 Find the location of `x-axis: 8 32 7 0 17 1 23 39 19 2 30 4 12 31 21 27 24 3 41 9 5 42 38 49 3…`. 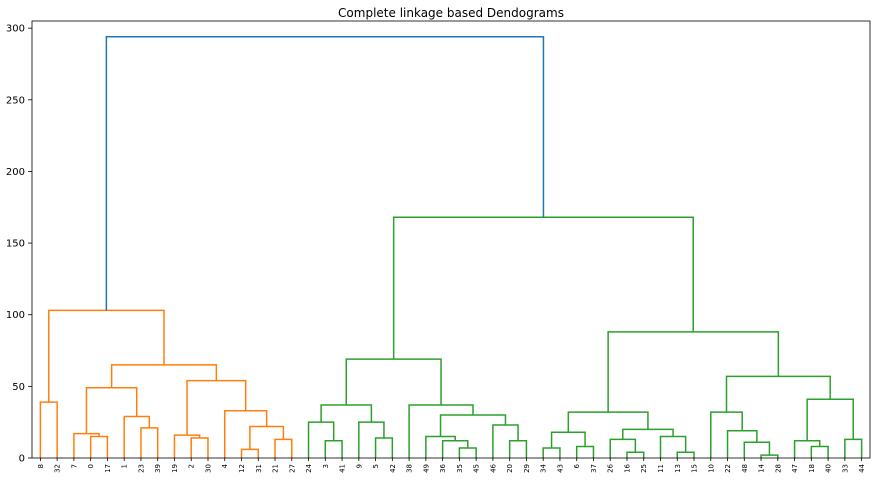

x-axis: 8 32 7 0 17 1 23 39 19 2 30 4 12 31 21 27 24 3 41 9 5 42 38 49 3… is located at coordinates (451, 465).